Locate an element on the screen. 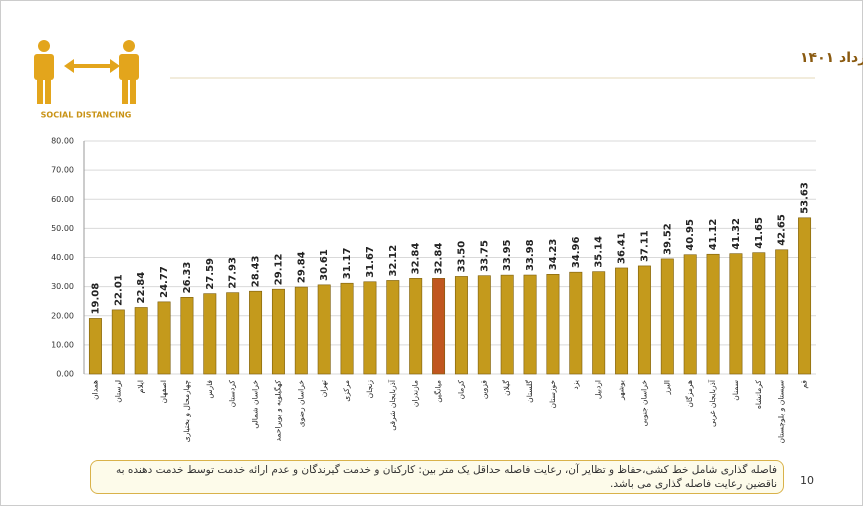  y-tick-label: 80.00 is located at coordinates (62, 141).